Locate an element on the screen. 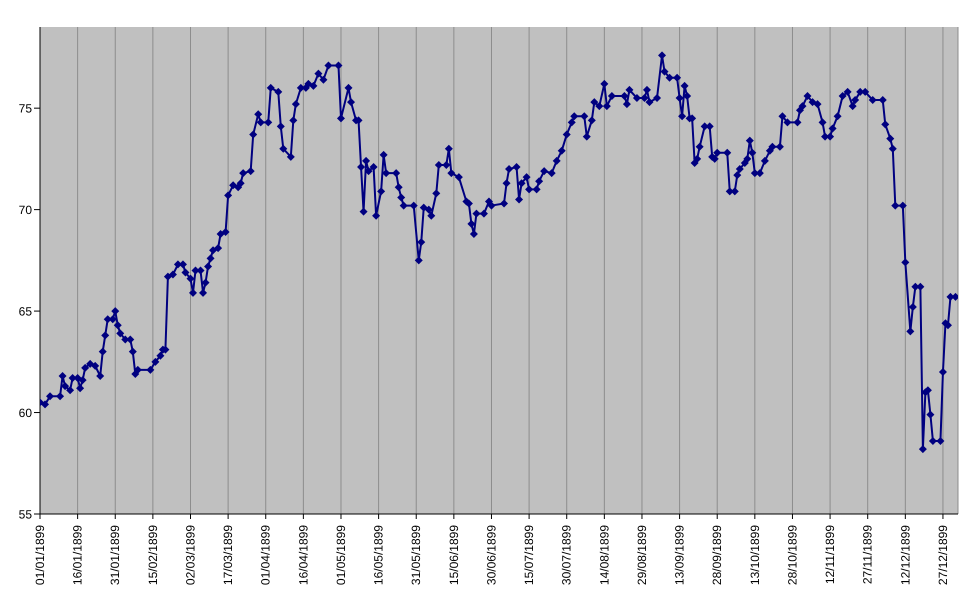  x-tick-label: 02/03/1899 is located at coordinates (190, 555).